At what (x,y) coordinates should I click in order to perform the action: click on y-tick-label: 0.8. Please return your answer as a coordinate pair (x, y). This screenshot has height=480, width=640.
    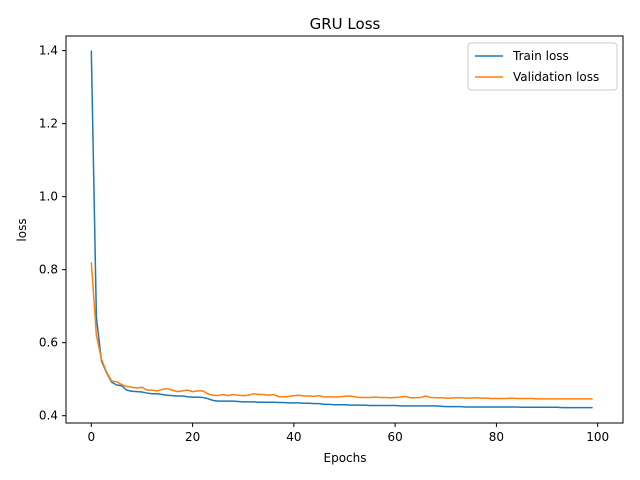
    Looking at the image, I should click on (48, 270).